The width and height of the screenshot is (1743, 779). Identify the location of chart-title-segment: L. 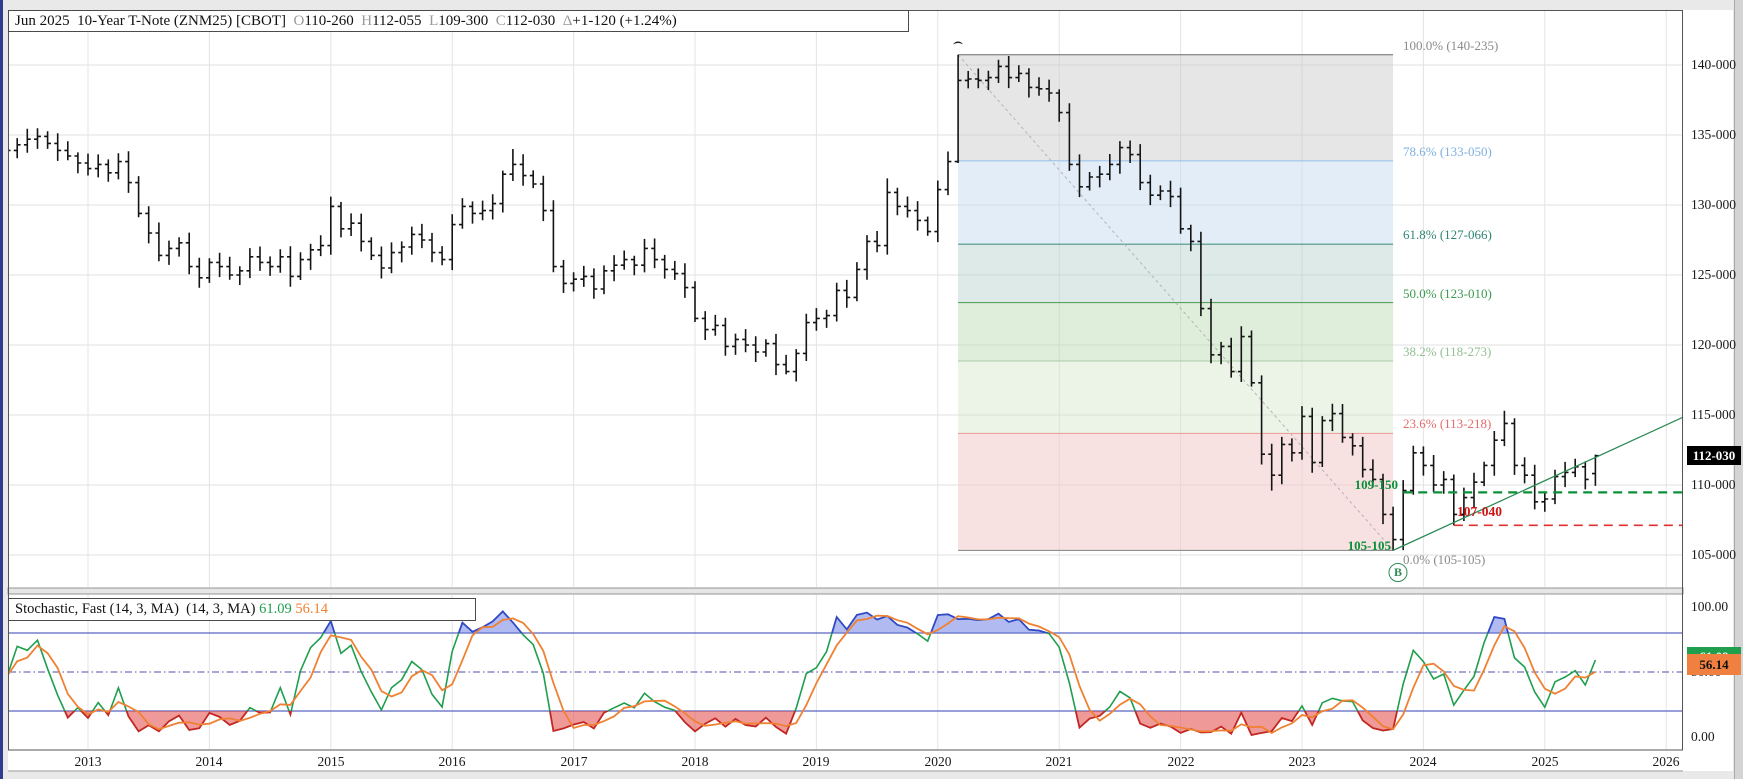
(434, 21).